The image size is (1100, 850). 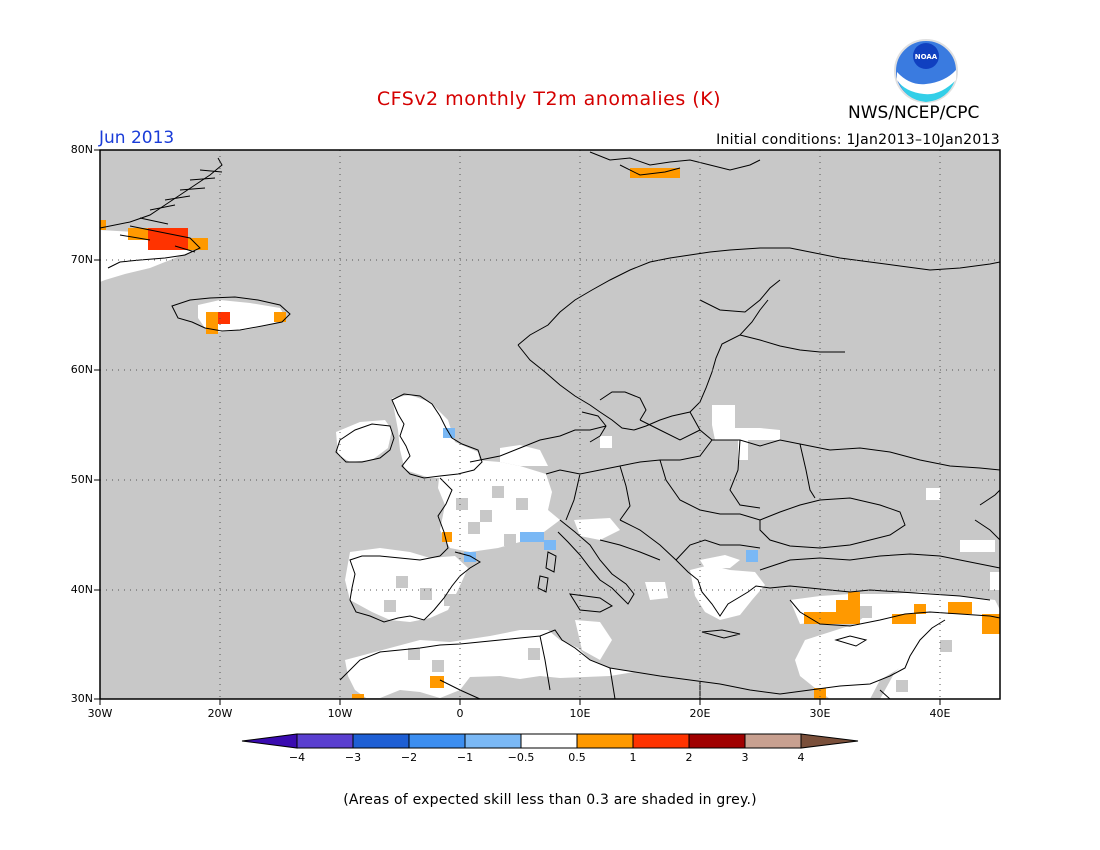 What do you see at coordinates (940, 713) in the screenshot?
I see `lon-label: 40E` at bounding box center [940, 713].